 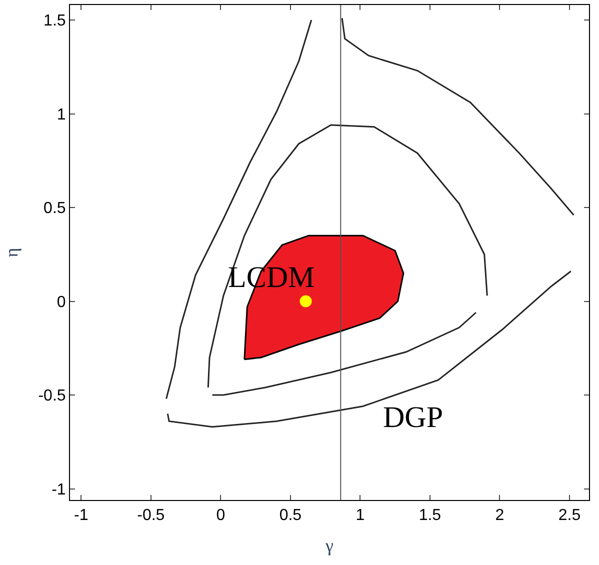 What do you see at coordinates (55, 209) in the screenshot?
I see `y-tick-label: 0.5` at bounding box center [55, 209].